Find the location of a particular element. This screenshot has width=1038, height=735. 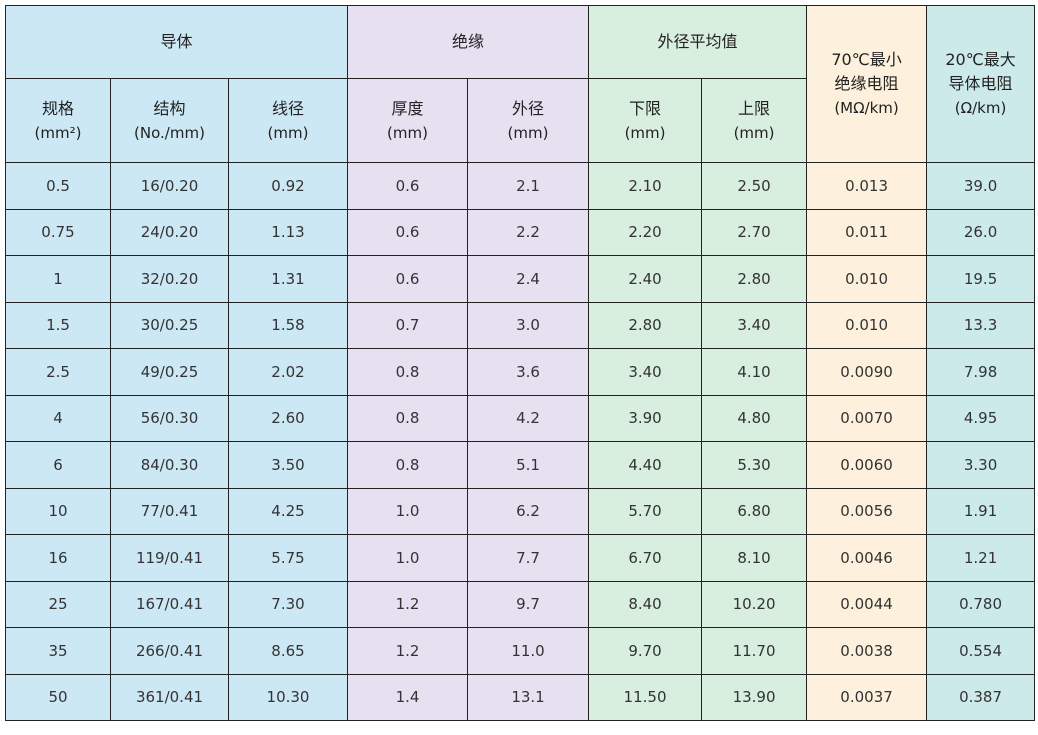

spec-cell: 4 is located at coordinates (58, 418).